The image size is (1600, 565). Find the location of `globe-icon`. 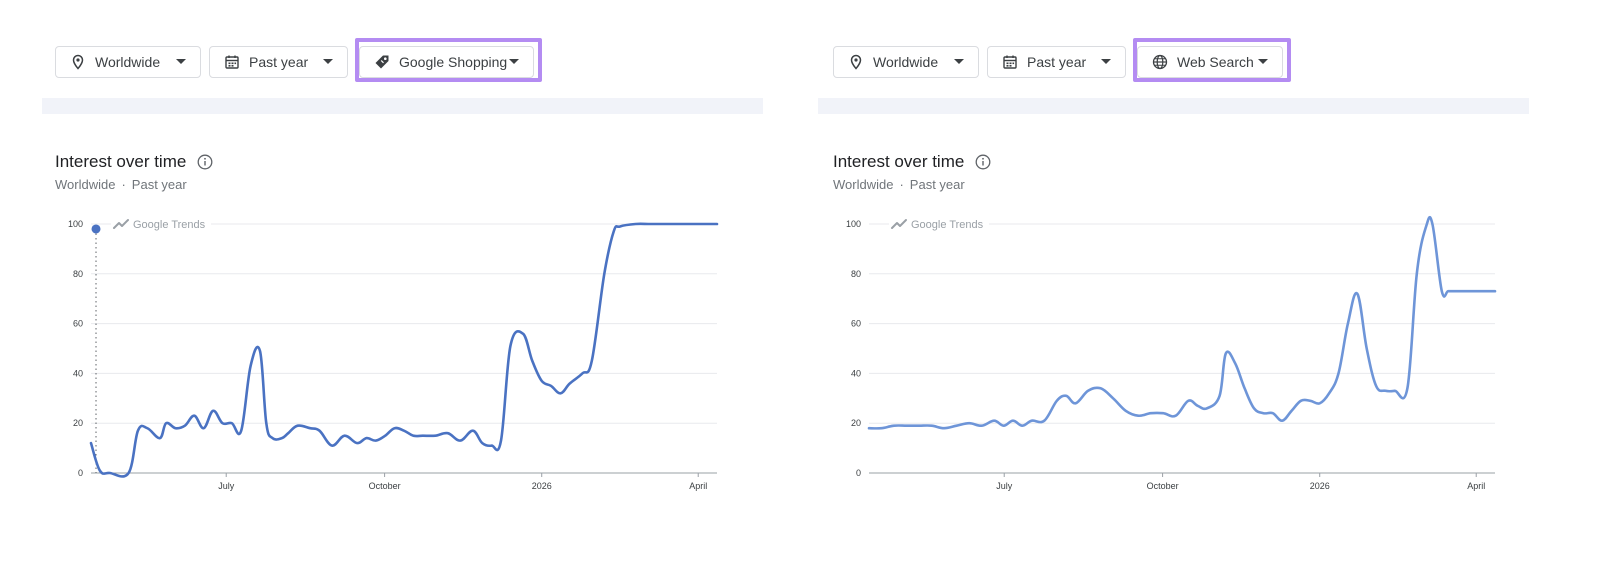

globe-icon is located at coordinates (1160, 62).